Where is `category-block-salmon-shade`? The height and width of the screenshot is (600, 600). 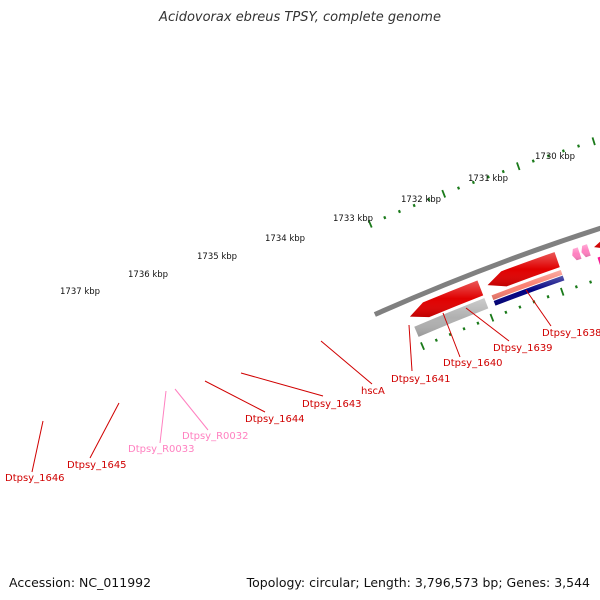 category-block-salmon-shade is located at coordinates (527, 285).